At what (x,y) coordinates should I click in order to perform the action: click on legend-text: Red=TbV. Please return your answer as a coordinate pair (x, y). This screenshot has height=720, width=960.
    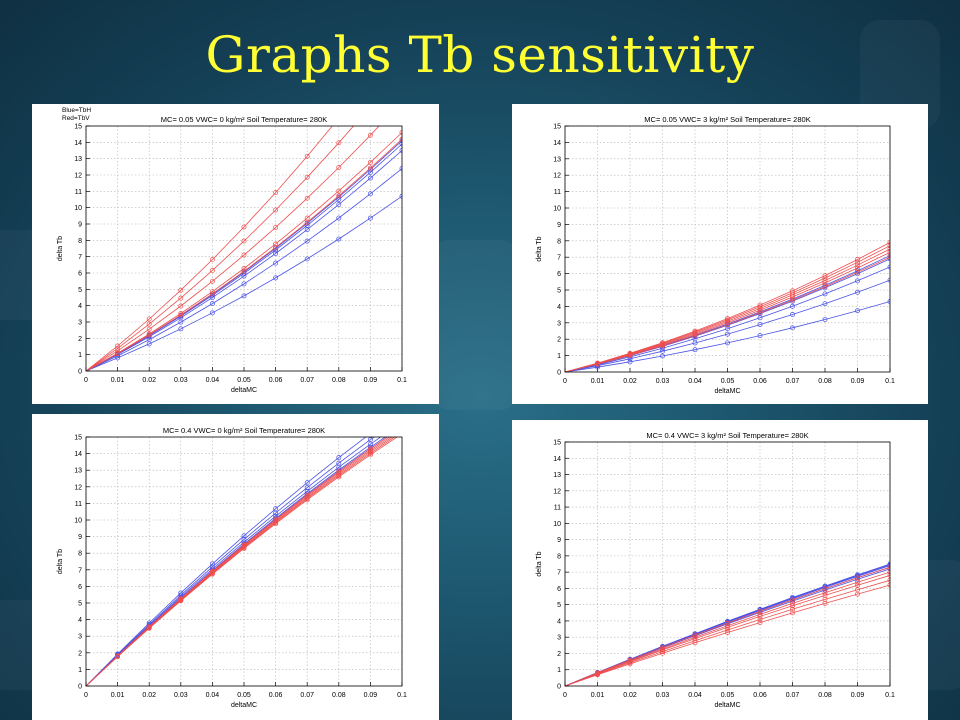
    Looking at the image, I should click on (76, 118).